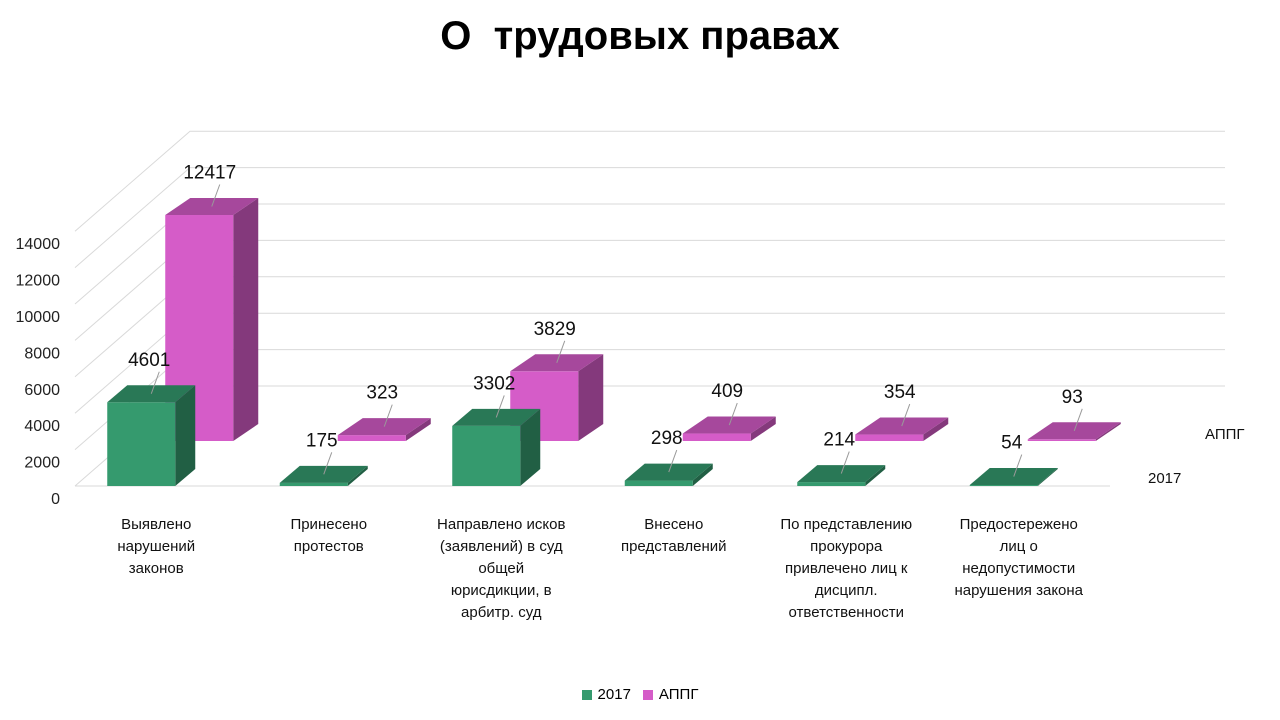 This screenshot has height=720, width=1280. Describe the element at coordinates (555, 329) in the screenshot. I see `data-label-appg-2: 3829` at that location.